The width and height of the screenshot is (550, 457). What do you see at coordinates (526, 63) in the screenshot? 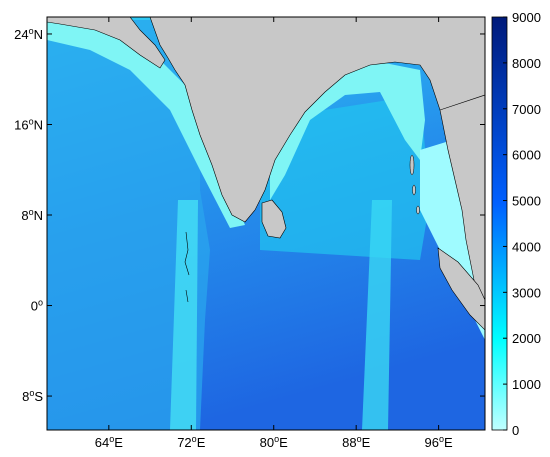
I see `colorbar-tick-label: 8000` at bounding box center [526, 63].